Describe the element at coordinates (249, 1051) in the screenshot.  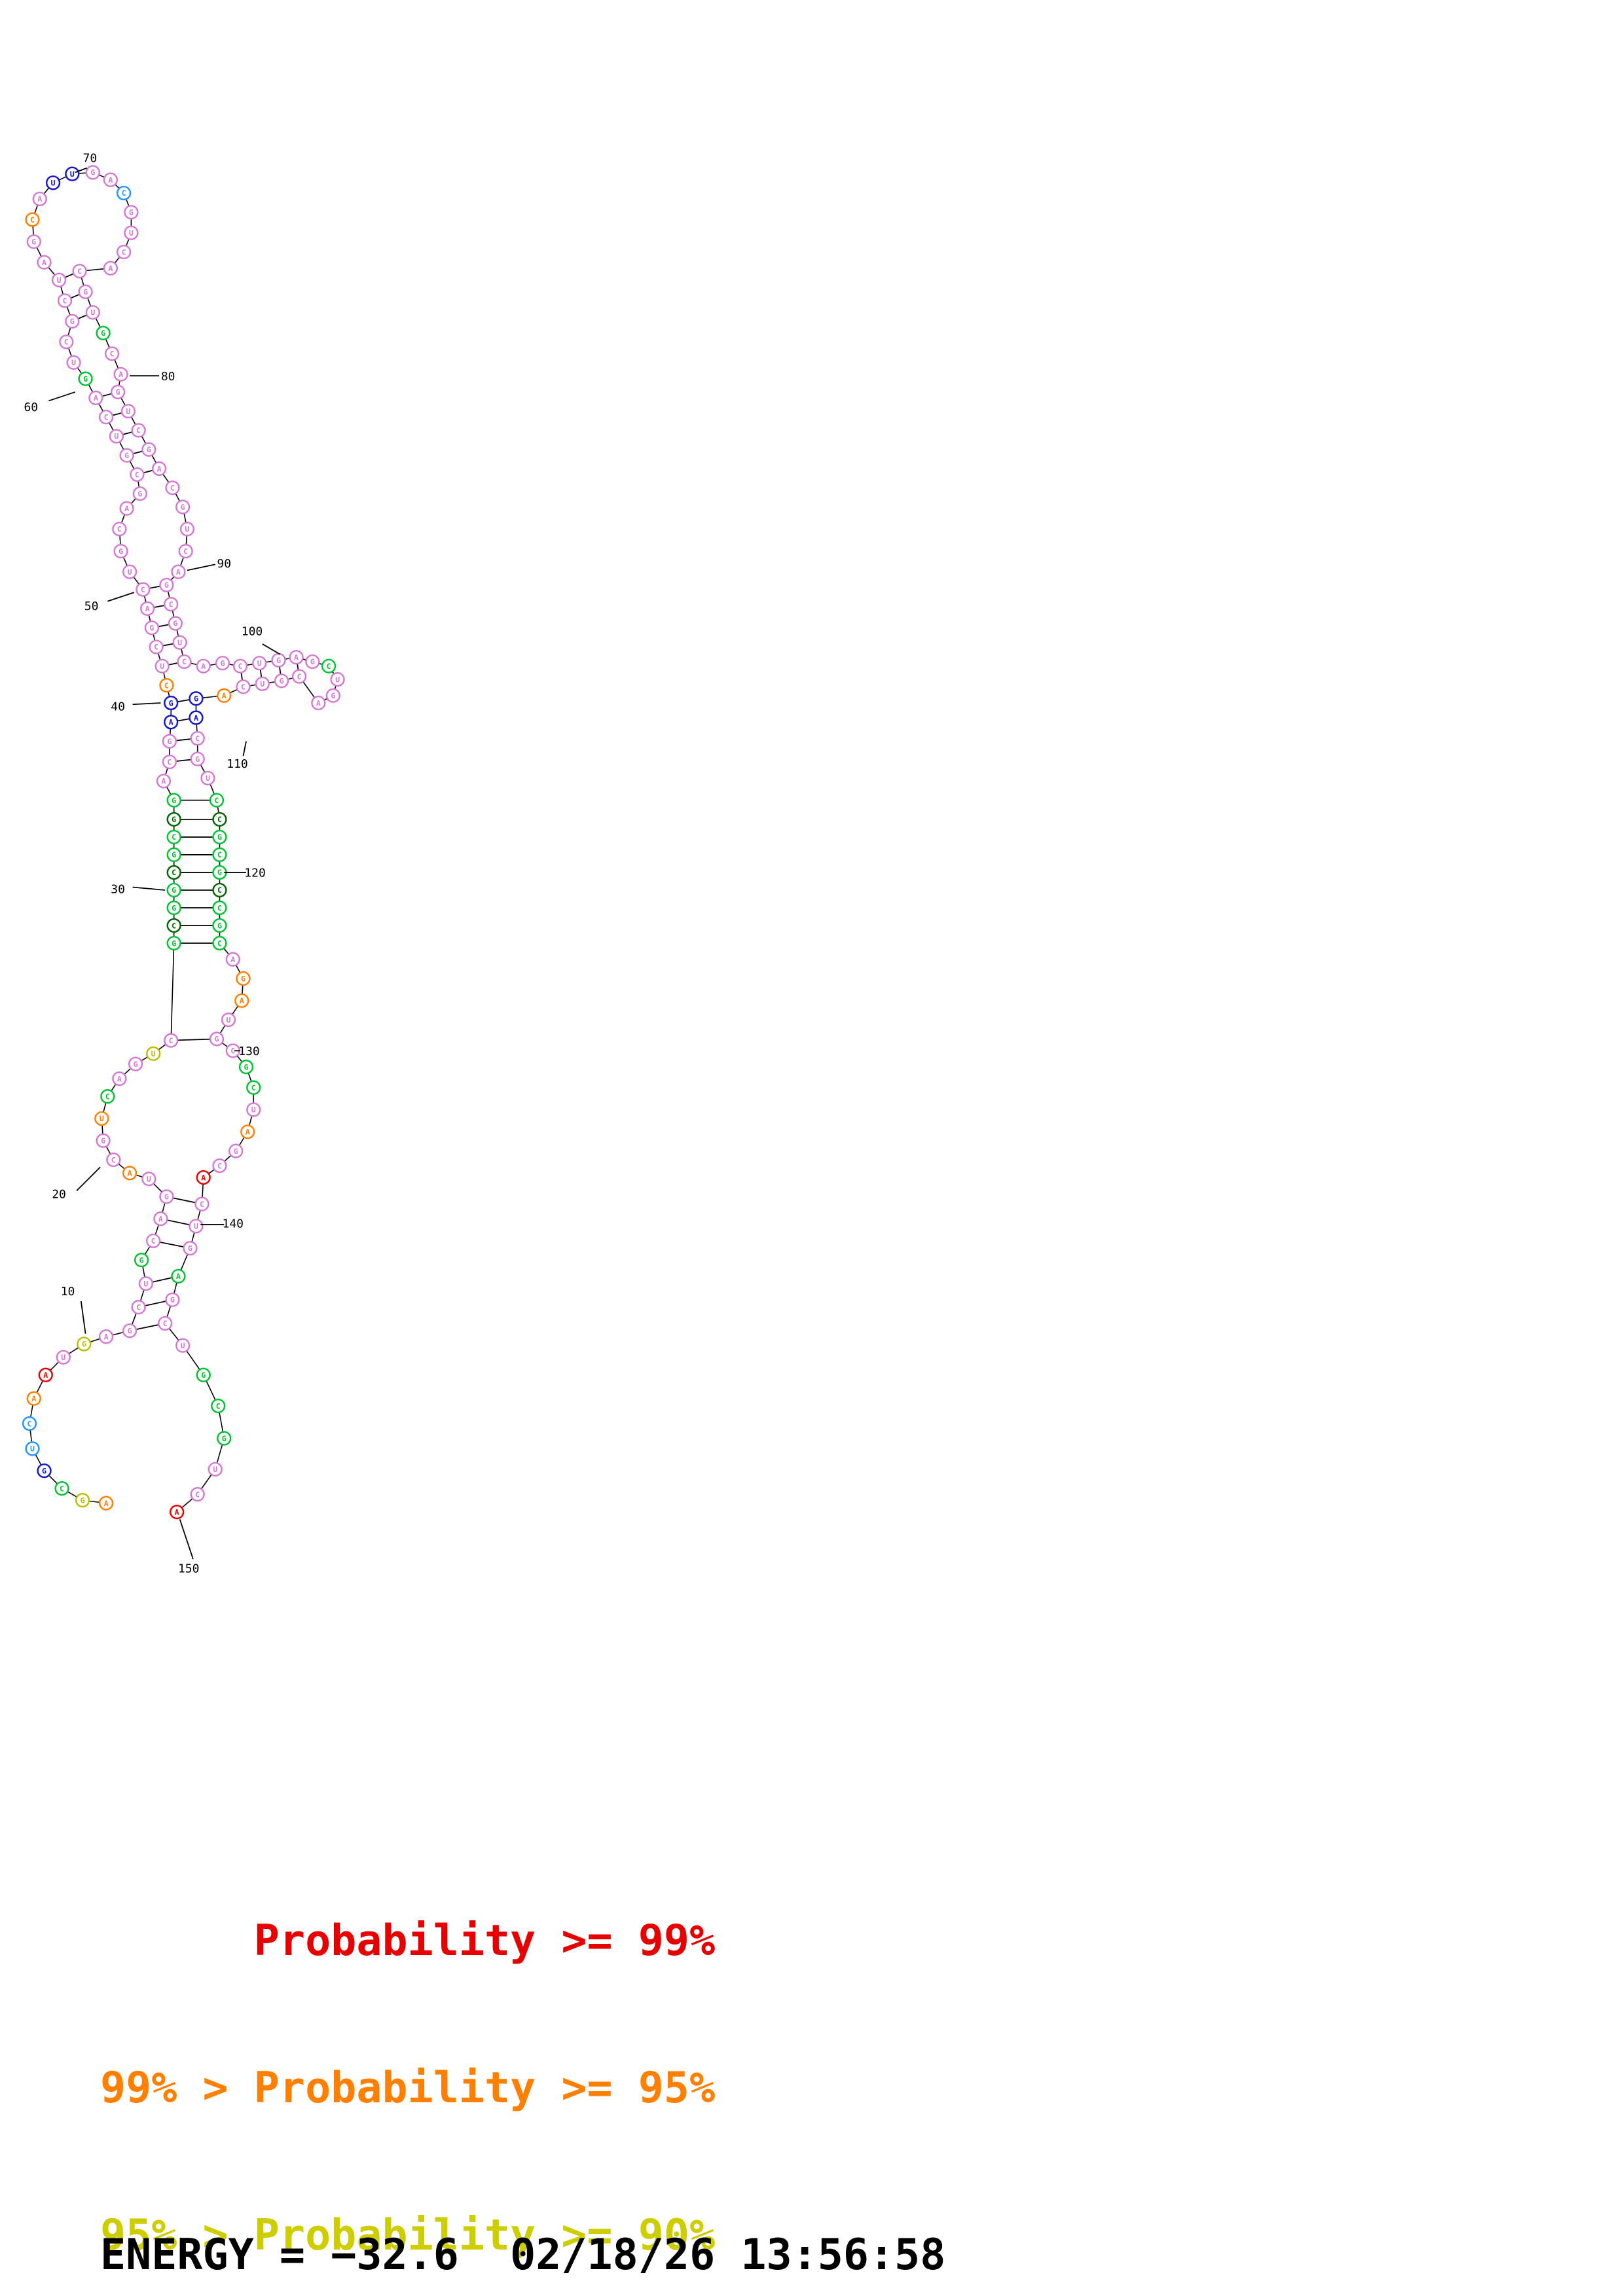
I see `position-label: 130` at that location.